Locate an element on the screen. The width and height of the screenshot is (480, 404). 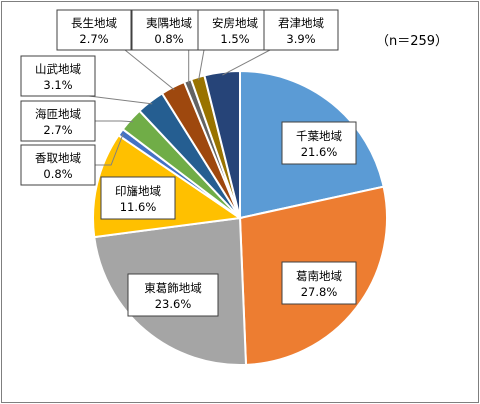
sample-size-note: （n＝259） is located at coordinates (412, 41).